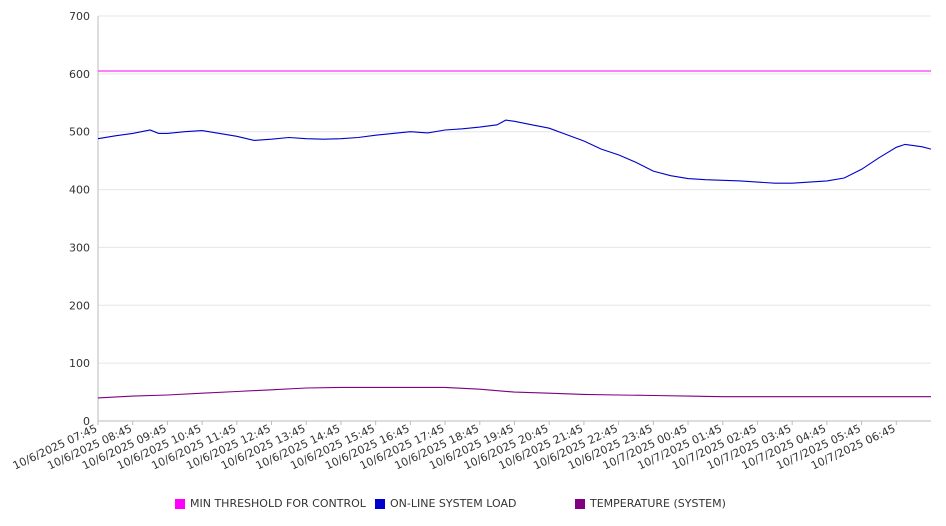 Image resolution: width=946 pixels, height=526 pixels. What do you see at coordinates (79, 305) in the screenshot?
I see `y-tick-label: 200` at bounding box center [79, 305].